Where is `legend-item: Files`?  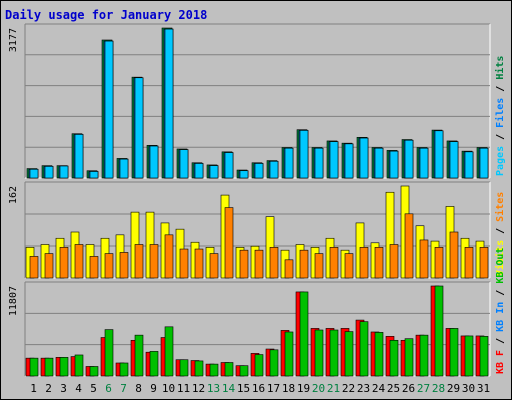 legend-item: Files is located at coordinates (500, 113).